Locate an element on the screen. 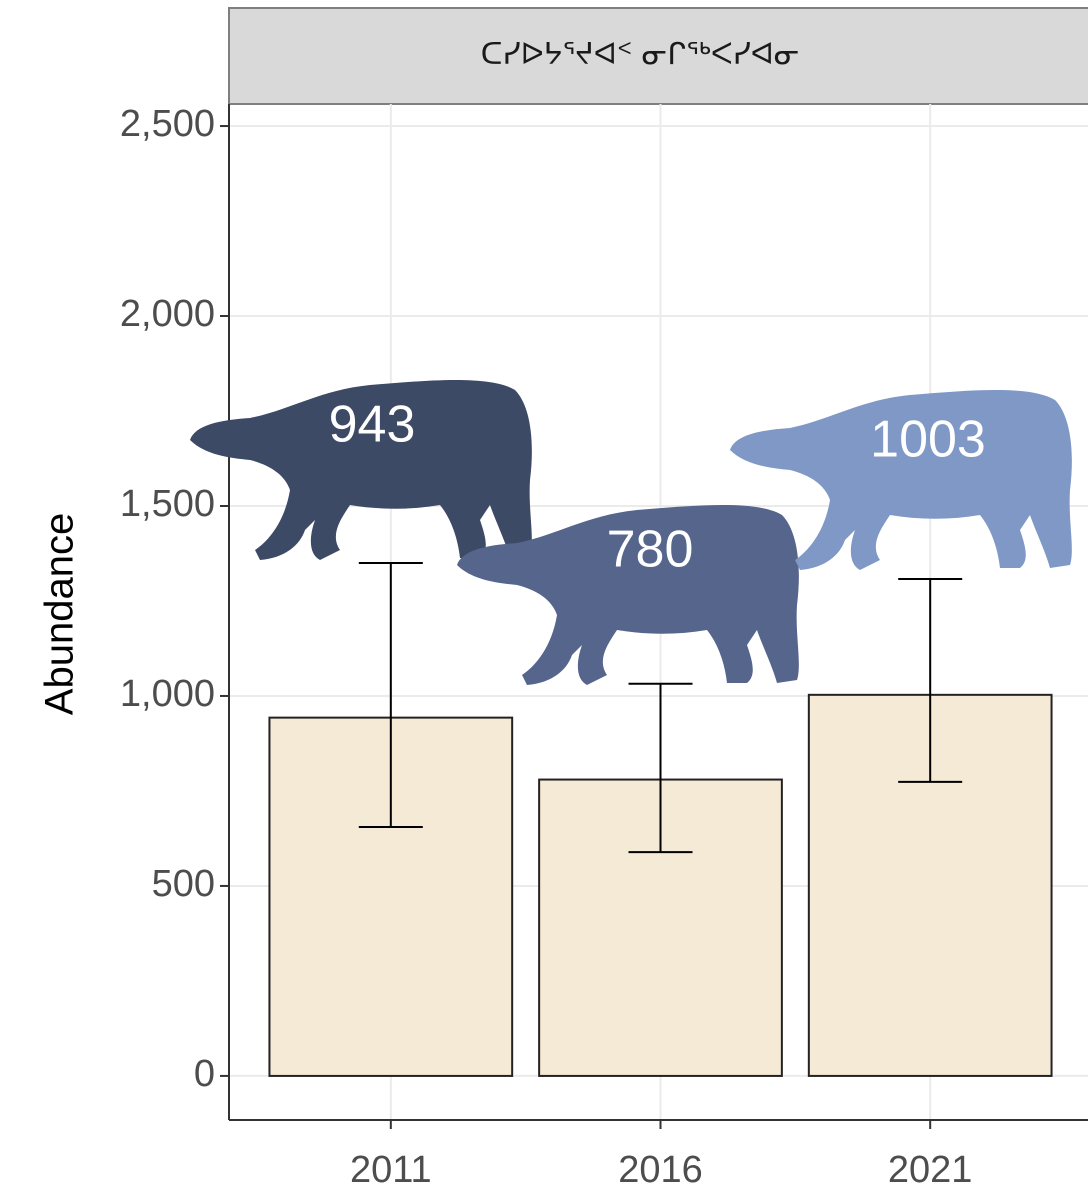 The image size is (1088, 1194). strip is located at coordinates (658, 56).